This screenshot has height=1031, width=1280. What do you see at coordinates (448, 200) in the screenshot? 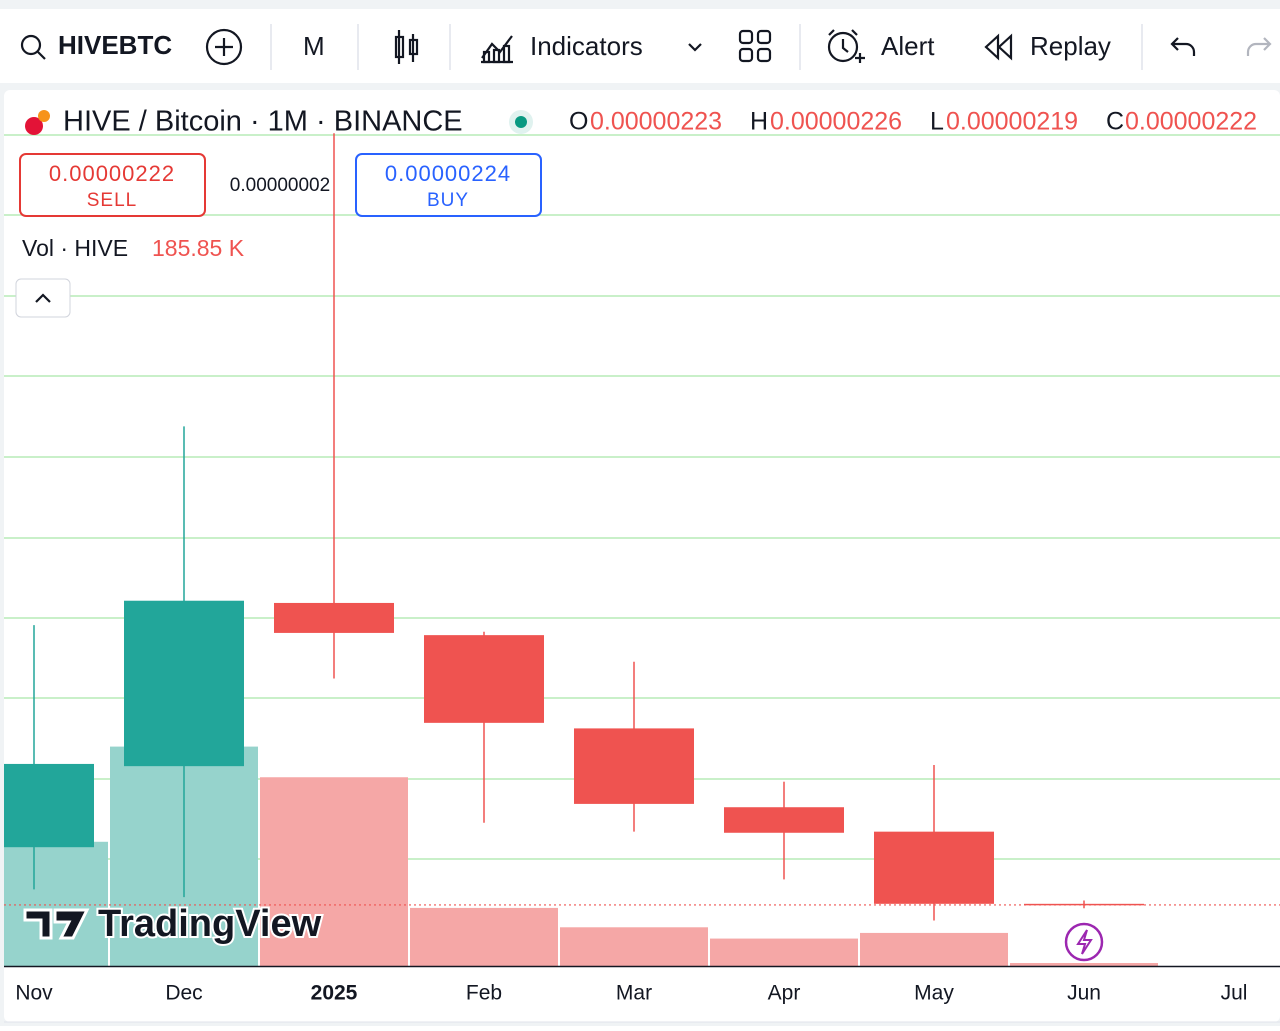
I see `buy-label: BUY` at bounding box center [448, 200].